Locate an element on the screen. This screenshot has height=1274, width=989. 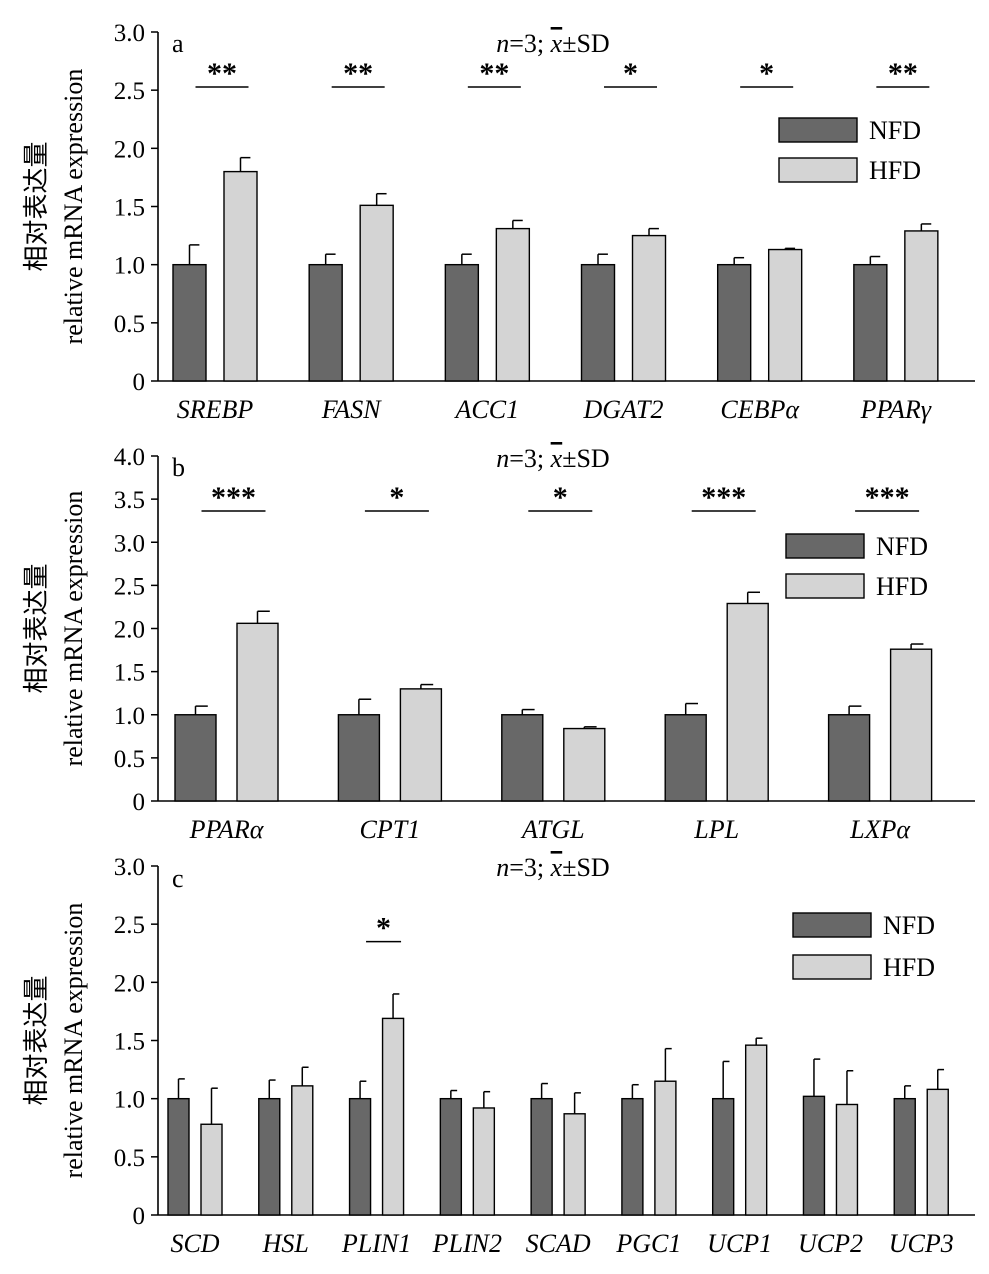
x-category-label: LPL is located at coordinates (716, 829).